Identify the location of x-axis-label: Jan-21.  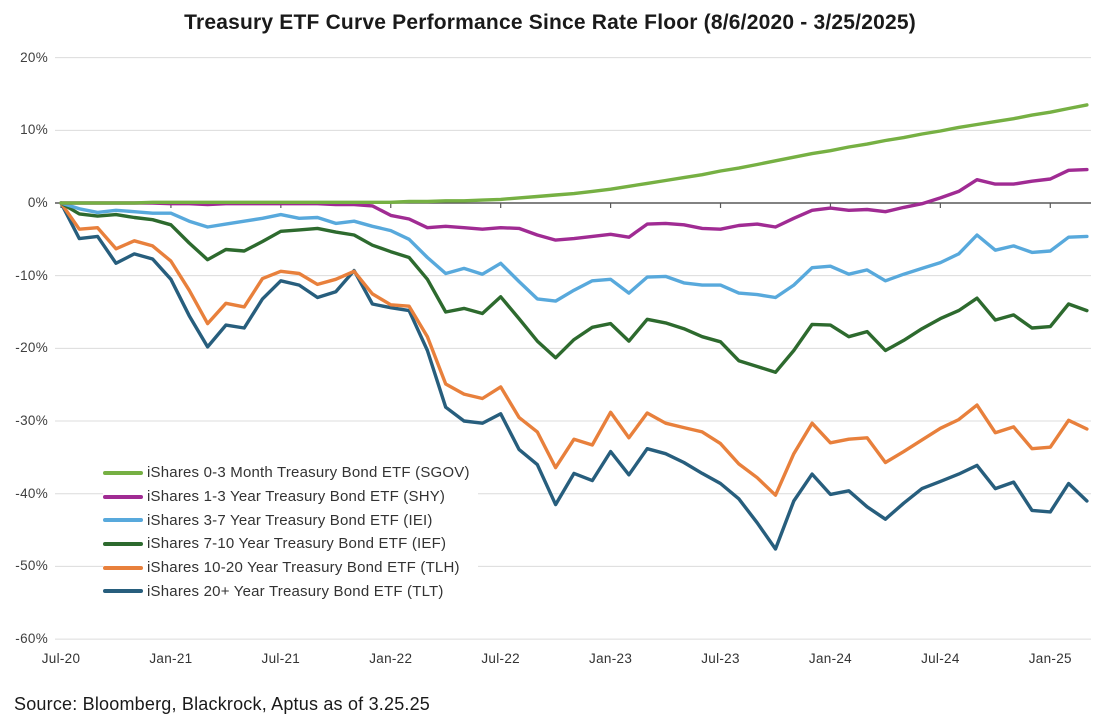
(171, 658).